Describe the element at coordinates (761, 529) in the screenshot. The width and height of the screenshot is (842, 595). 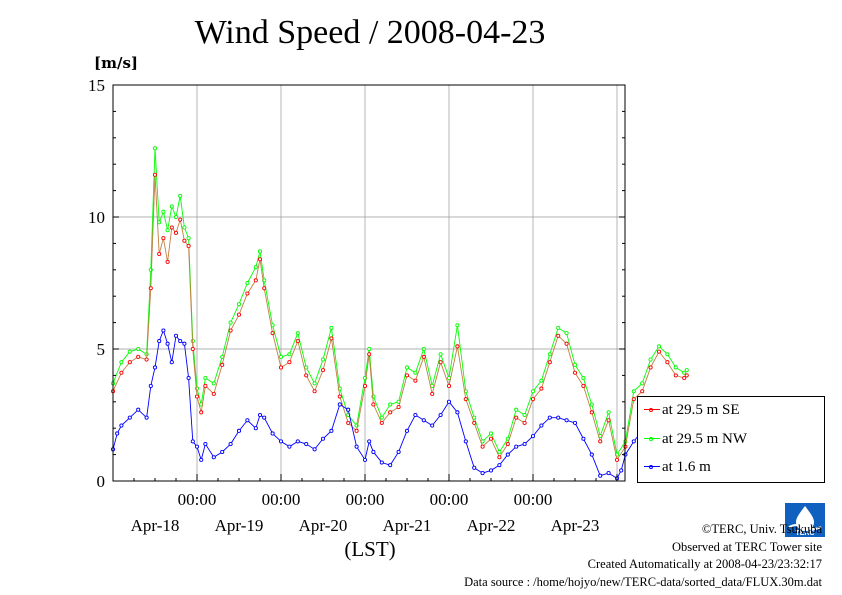
I see `copyright-text: ©TERC, Univ. Tsukuba` at that location.